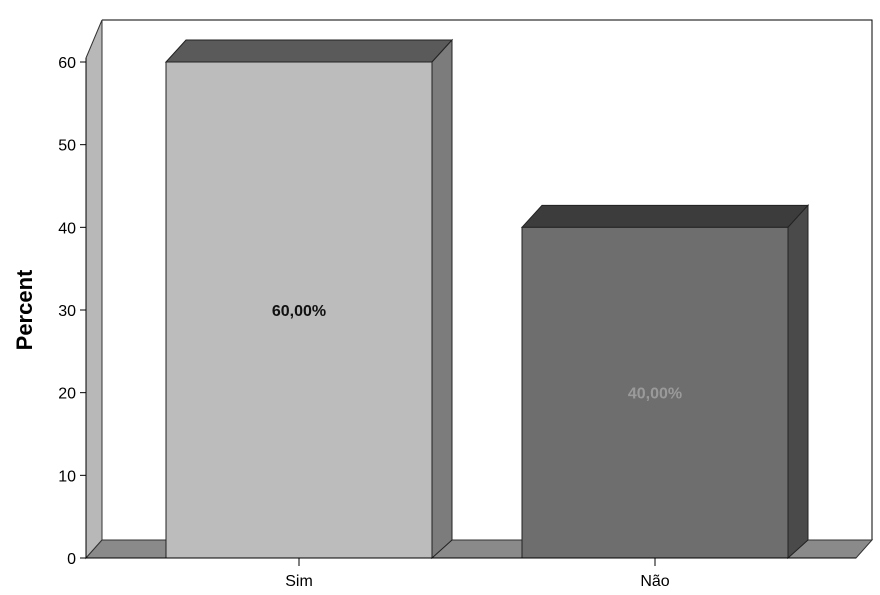  What do you see at coordinates (67, 228) in the screenshot?
I see `y-tick-label: 40` at bounding box center [67, 228].